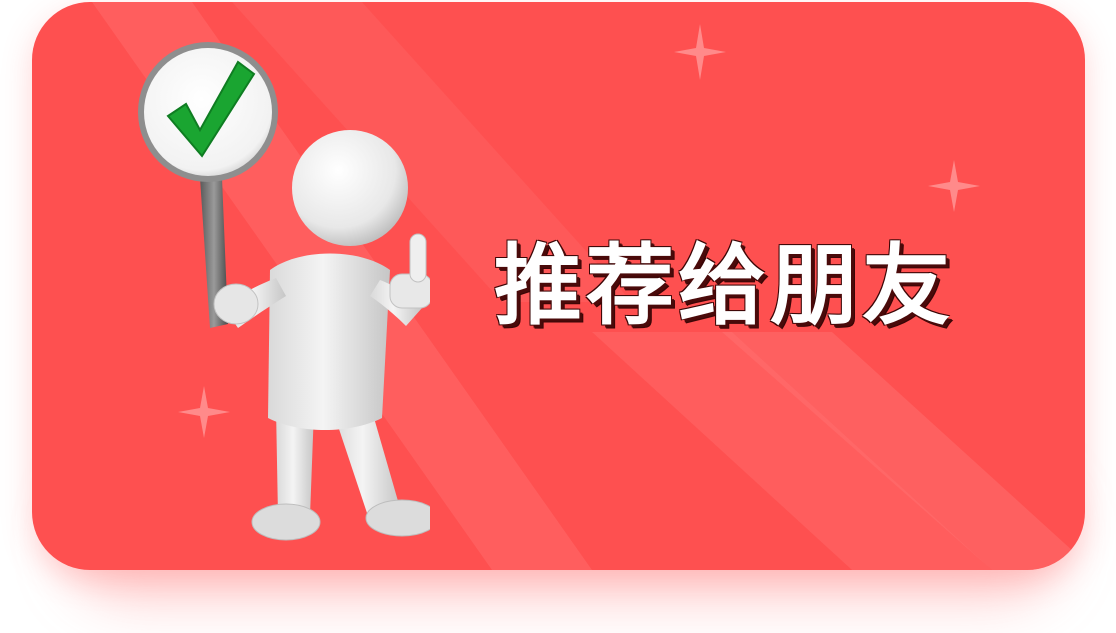 The width and height of the screenshot is (1116, 633). Describe the element at coordinates (350, 188) in the screenshot. I see `figure-head` at that location.